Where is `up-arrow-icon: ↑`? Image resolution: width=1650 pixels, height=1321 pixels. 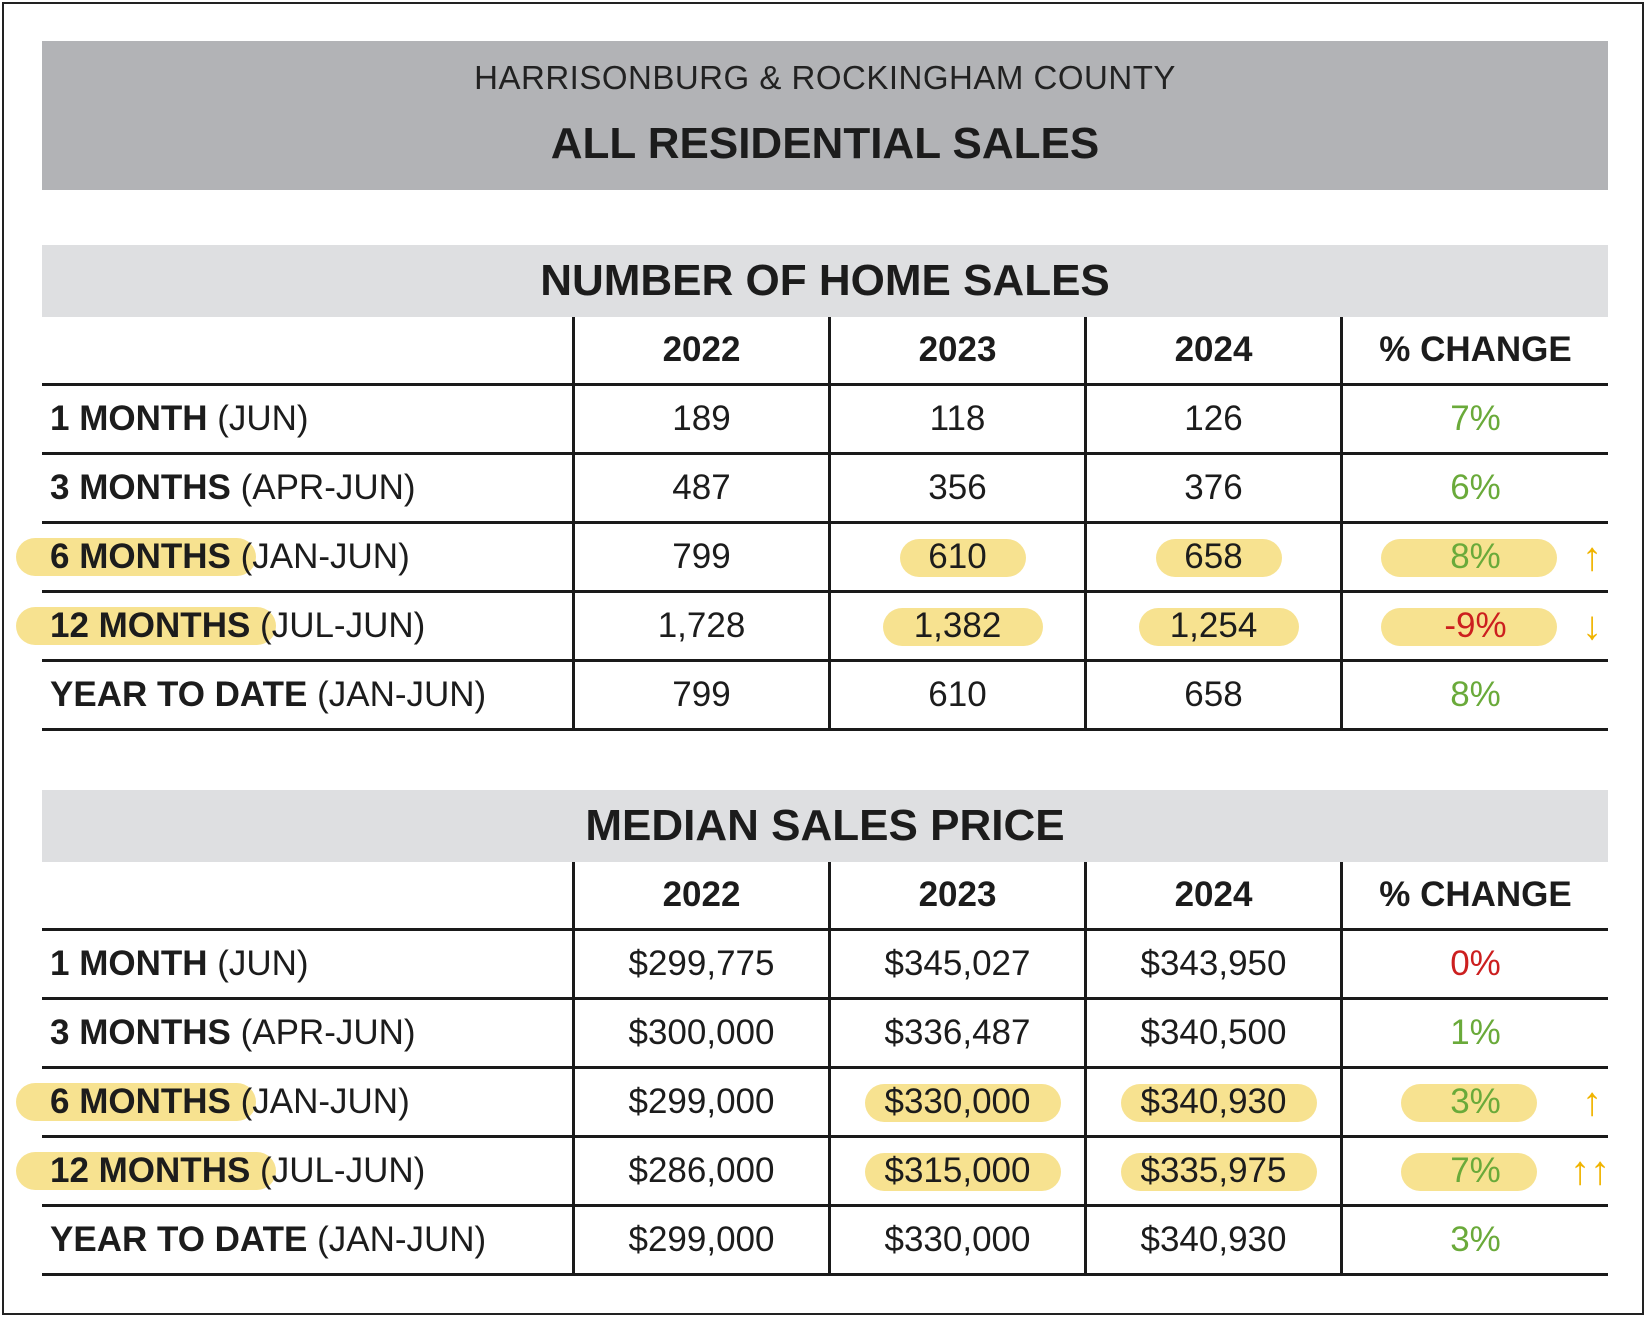 up-arrow-icon: ↑ is located at coordinates (1592, 1102).